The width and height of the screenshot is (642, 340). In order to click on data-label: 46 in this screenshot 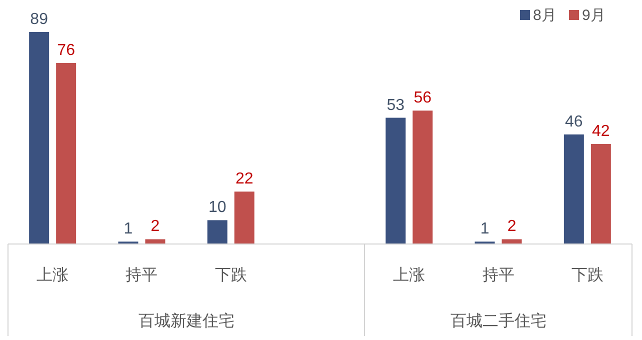, I will do `click(574, 121)`.